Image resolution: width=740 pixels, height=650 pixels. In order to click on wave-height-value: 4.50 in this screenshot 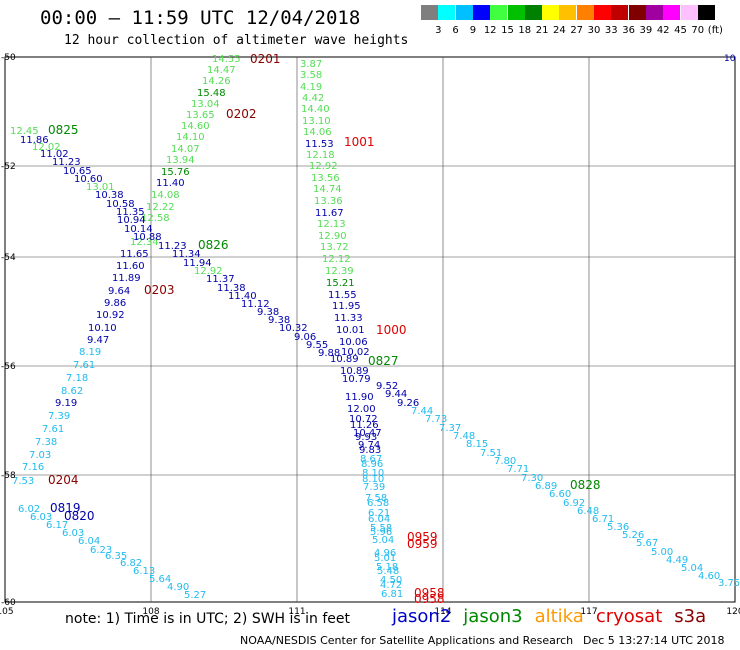, I will do `click(391, 580)`.